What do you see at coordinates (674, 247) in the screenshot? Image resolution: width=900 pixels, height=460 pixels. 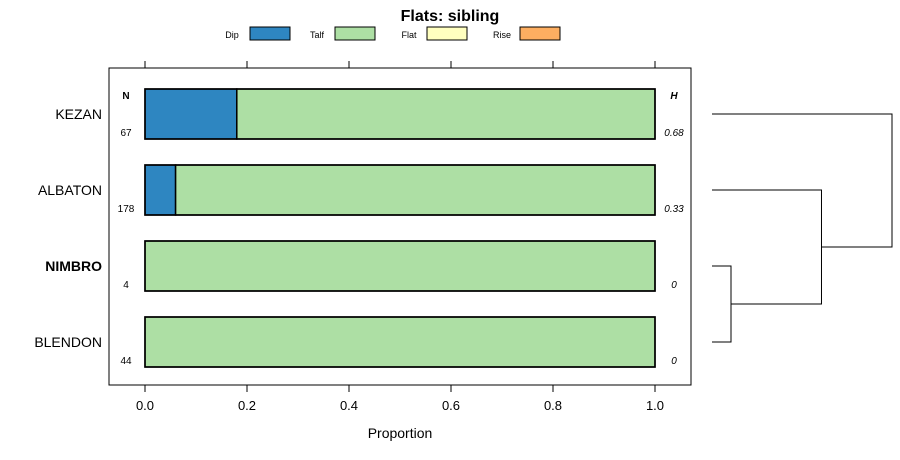 I see `h-values: 0.68 0.33 0 0` at bounding box center [674, 247].